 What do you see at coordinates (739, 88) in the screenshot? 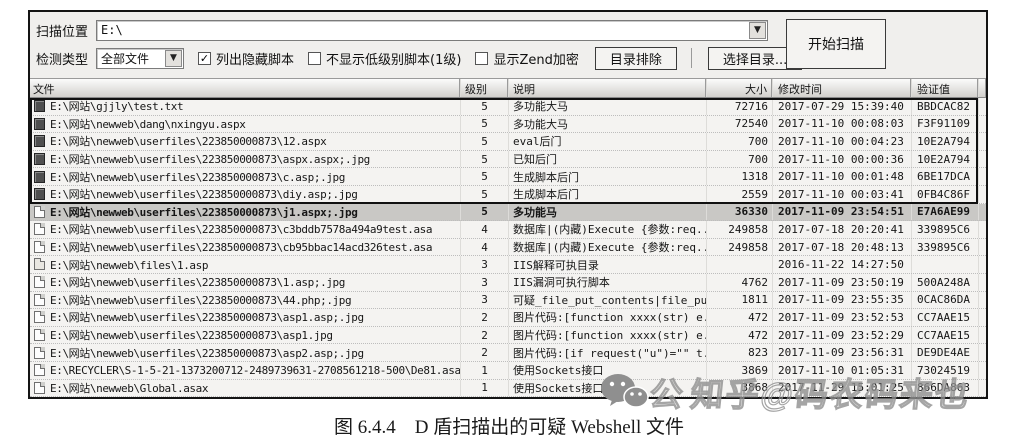
I see `column-header-size: 大小` at bounding box center [739, 88].